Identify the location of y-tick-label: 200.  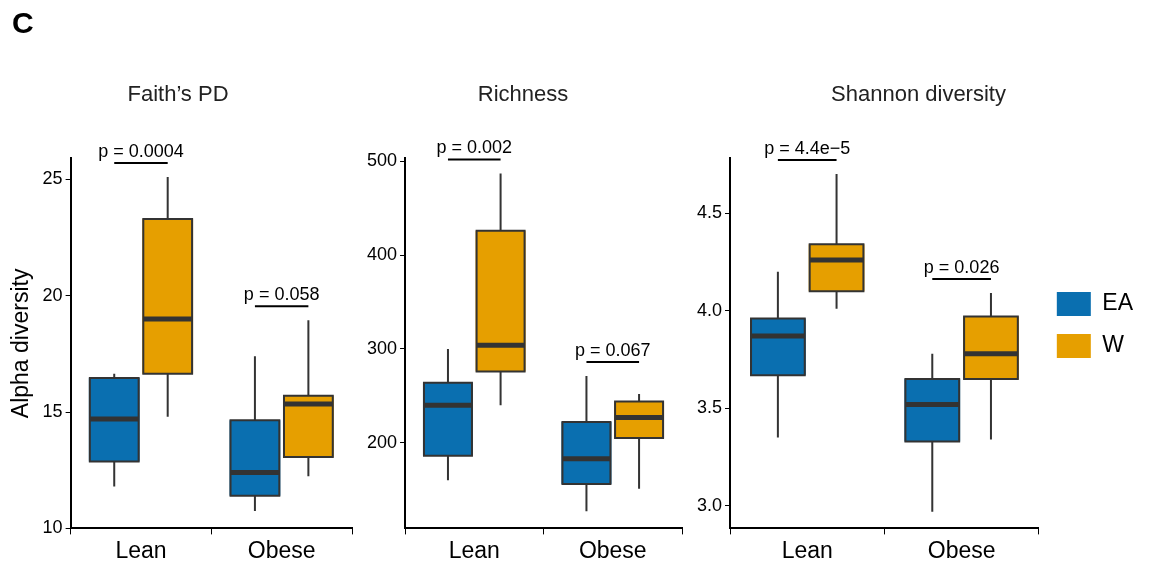
(382, 441).